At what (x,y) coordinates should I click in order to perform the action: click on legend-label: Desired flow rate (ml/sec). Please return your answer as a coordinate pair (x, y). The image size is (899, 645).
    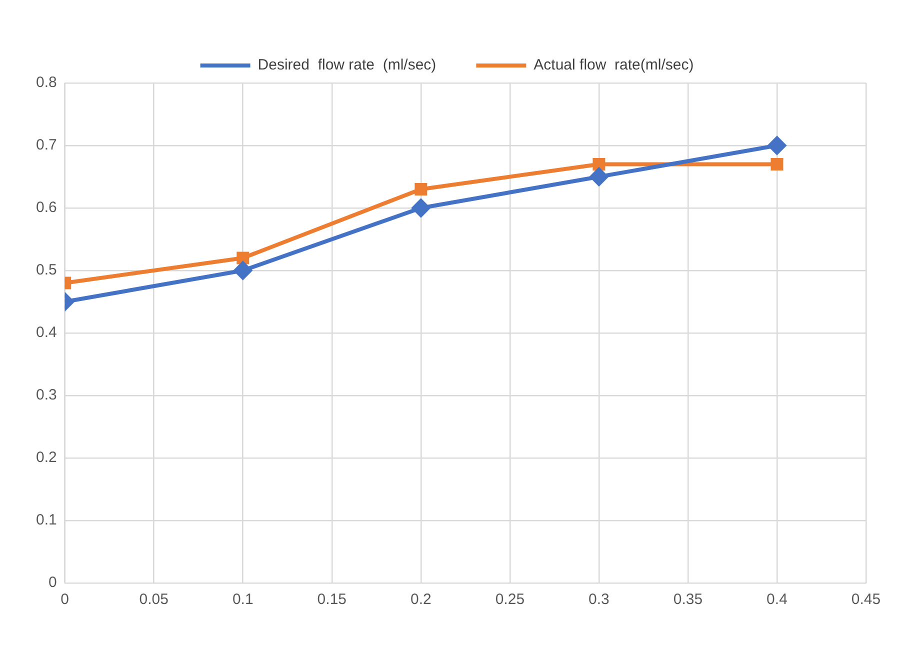
    Looking at the image, I should click on (347, 65).